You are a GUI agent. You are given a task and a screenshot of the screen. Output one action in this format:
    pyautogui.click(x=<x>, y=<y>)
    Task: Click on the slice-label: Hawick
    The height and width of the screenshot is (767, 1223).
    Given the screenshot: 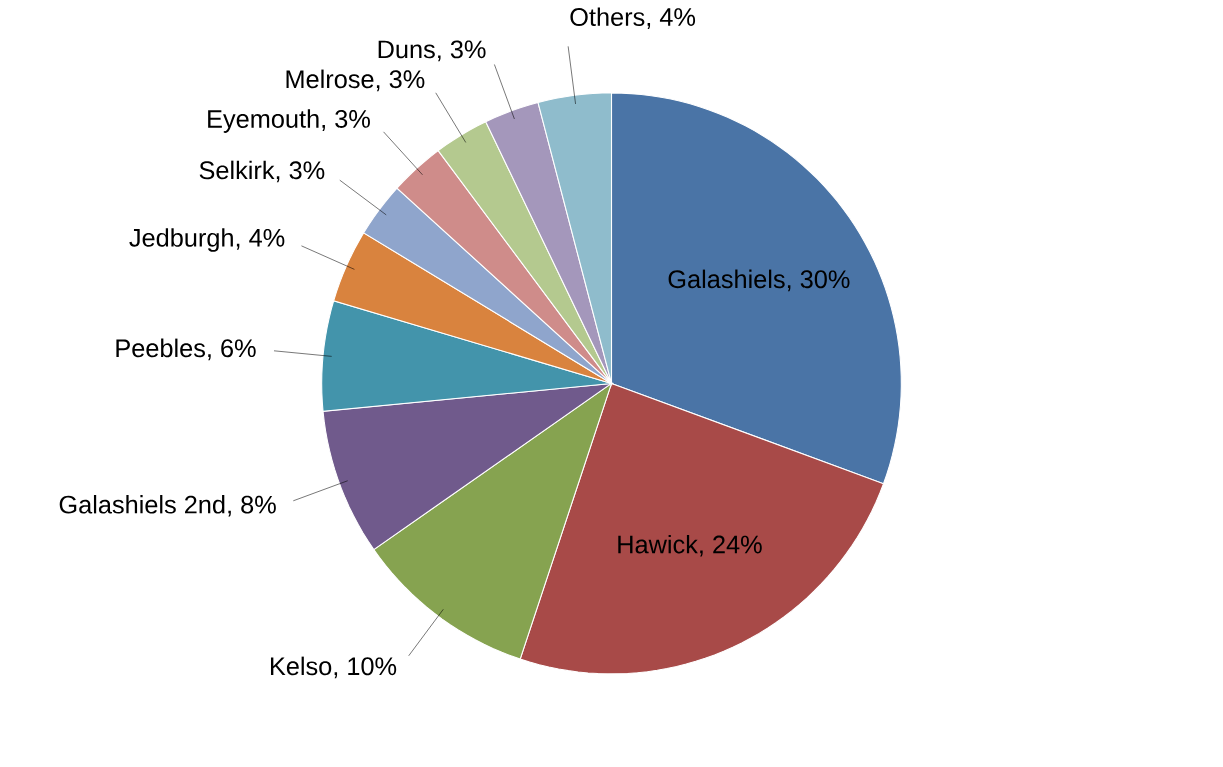 What is the action you would take?
    pyautogui.click(x=658, y=544)
    